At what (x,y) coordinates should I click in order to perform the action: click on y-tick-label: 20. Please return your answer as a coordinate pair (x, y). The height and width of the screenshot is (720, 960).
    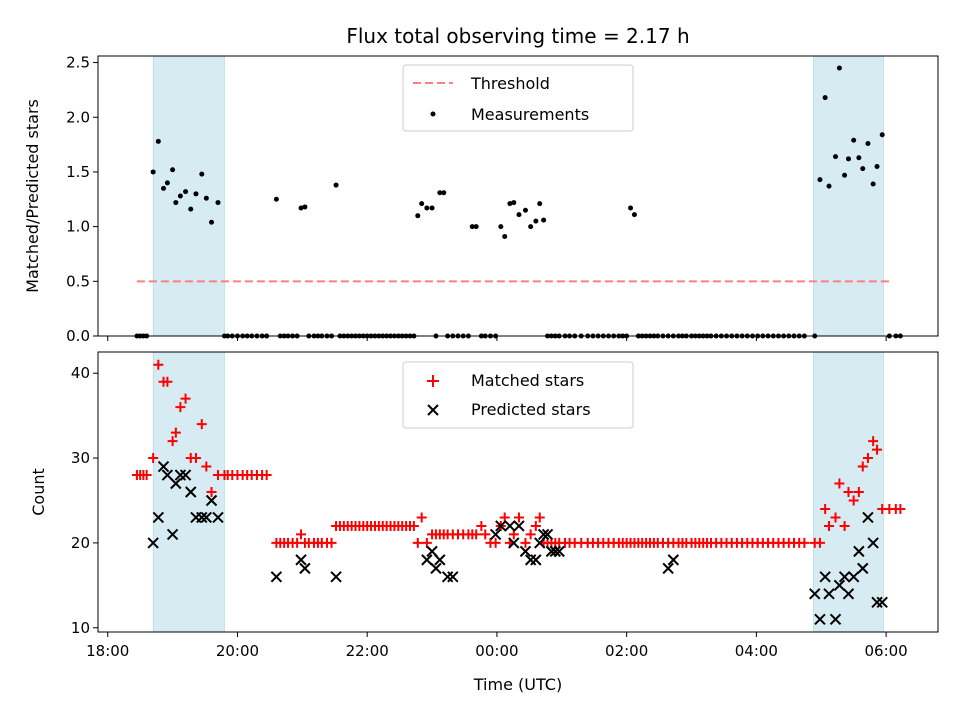
    Looking at the image, I should click on (80, 543).